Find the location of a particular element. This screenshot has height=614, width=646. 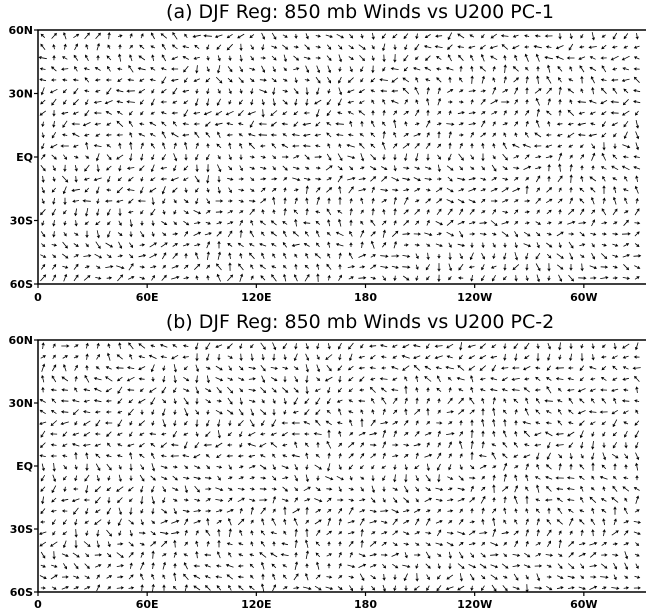

panel-title: (b) DJF Reg: 850 mb Winds vs U200 PC-2 is located at coordinates (360, 322).